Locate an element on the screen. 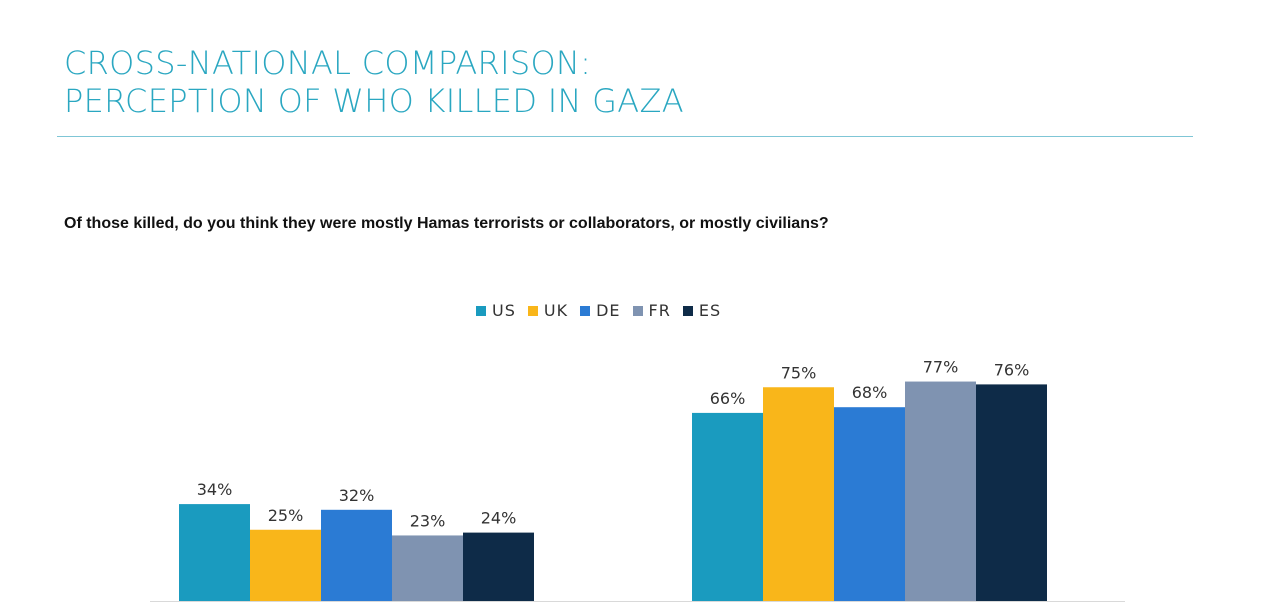  legend-swatch-es is located at coordinates (687, 310).